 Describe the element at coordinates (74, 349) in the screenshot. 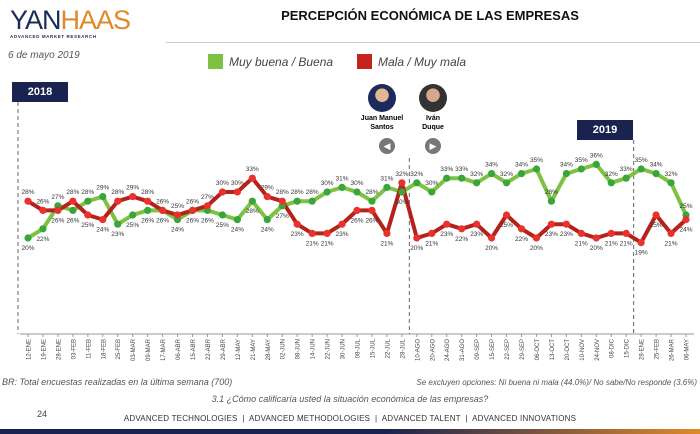

I see `x-tick-label: 03-FEB` at that location.